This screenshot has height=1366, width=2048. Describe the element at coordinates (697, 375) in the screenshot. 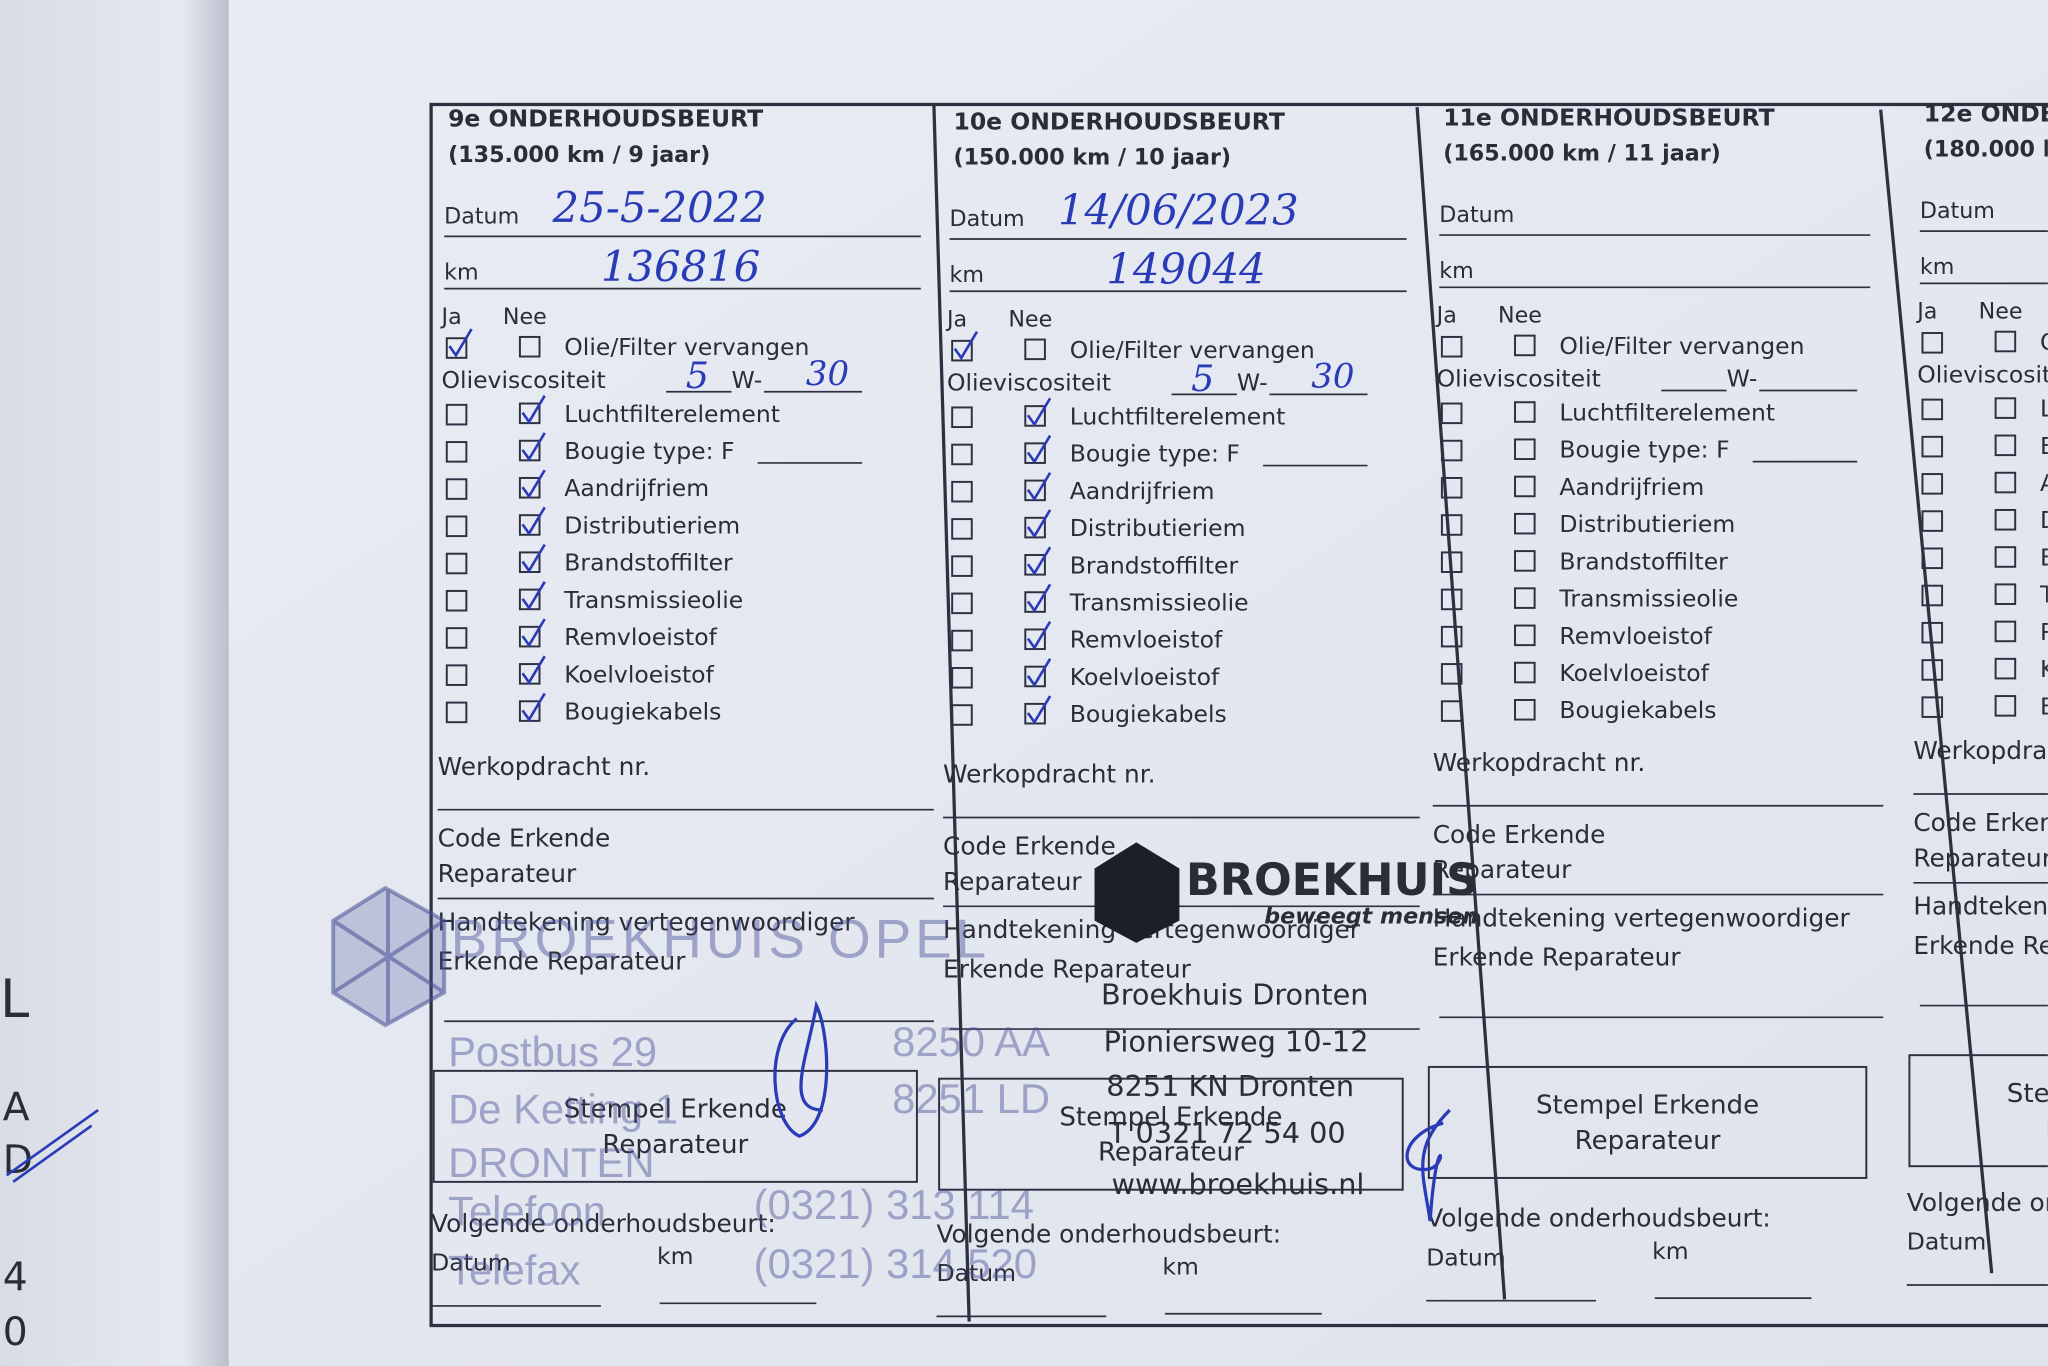

I see `handwritten-viscosity: 5` at that location.